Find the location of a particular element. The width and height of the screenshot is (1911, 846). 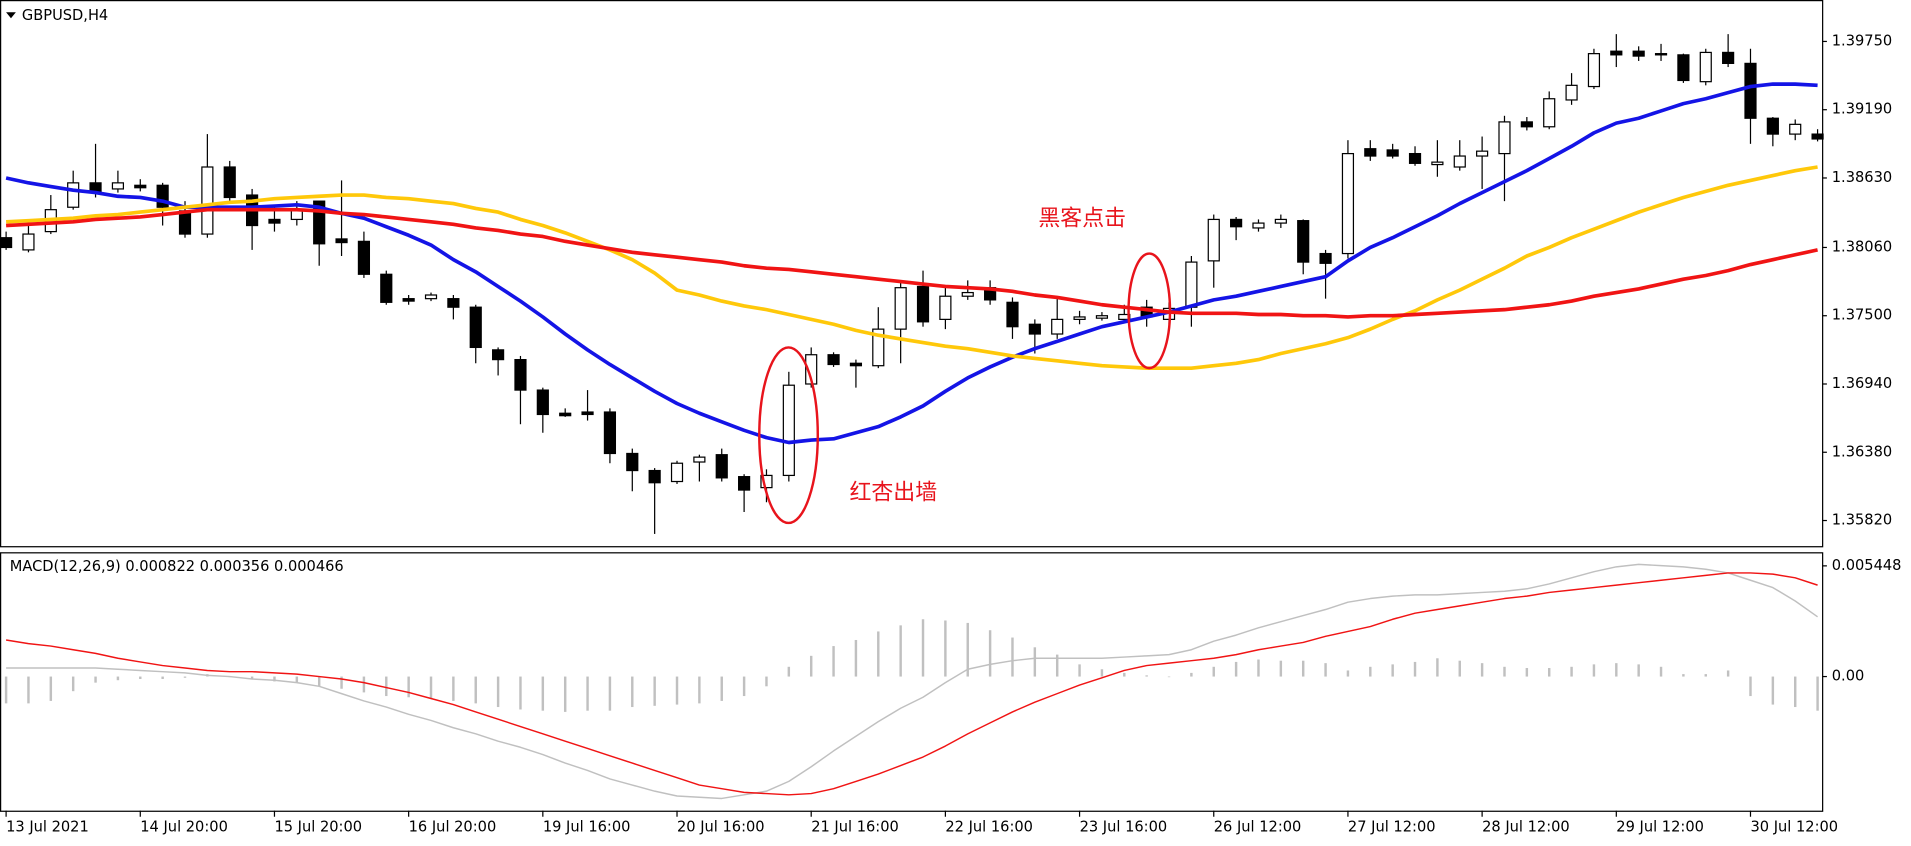

y-tick-label: 0.00 is located at coordinates (1848, 676).